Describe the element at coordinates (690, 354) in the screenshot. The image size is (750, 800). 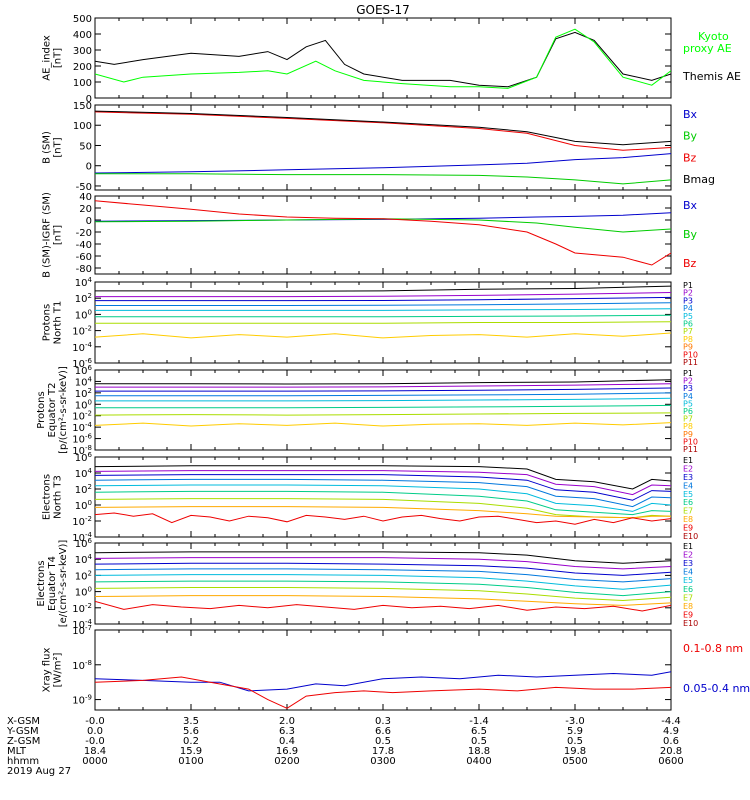
I see `legend-entry: P10` at that location.